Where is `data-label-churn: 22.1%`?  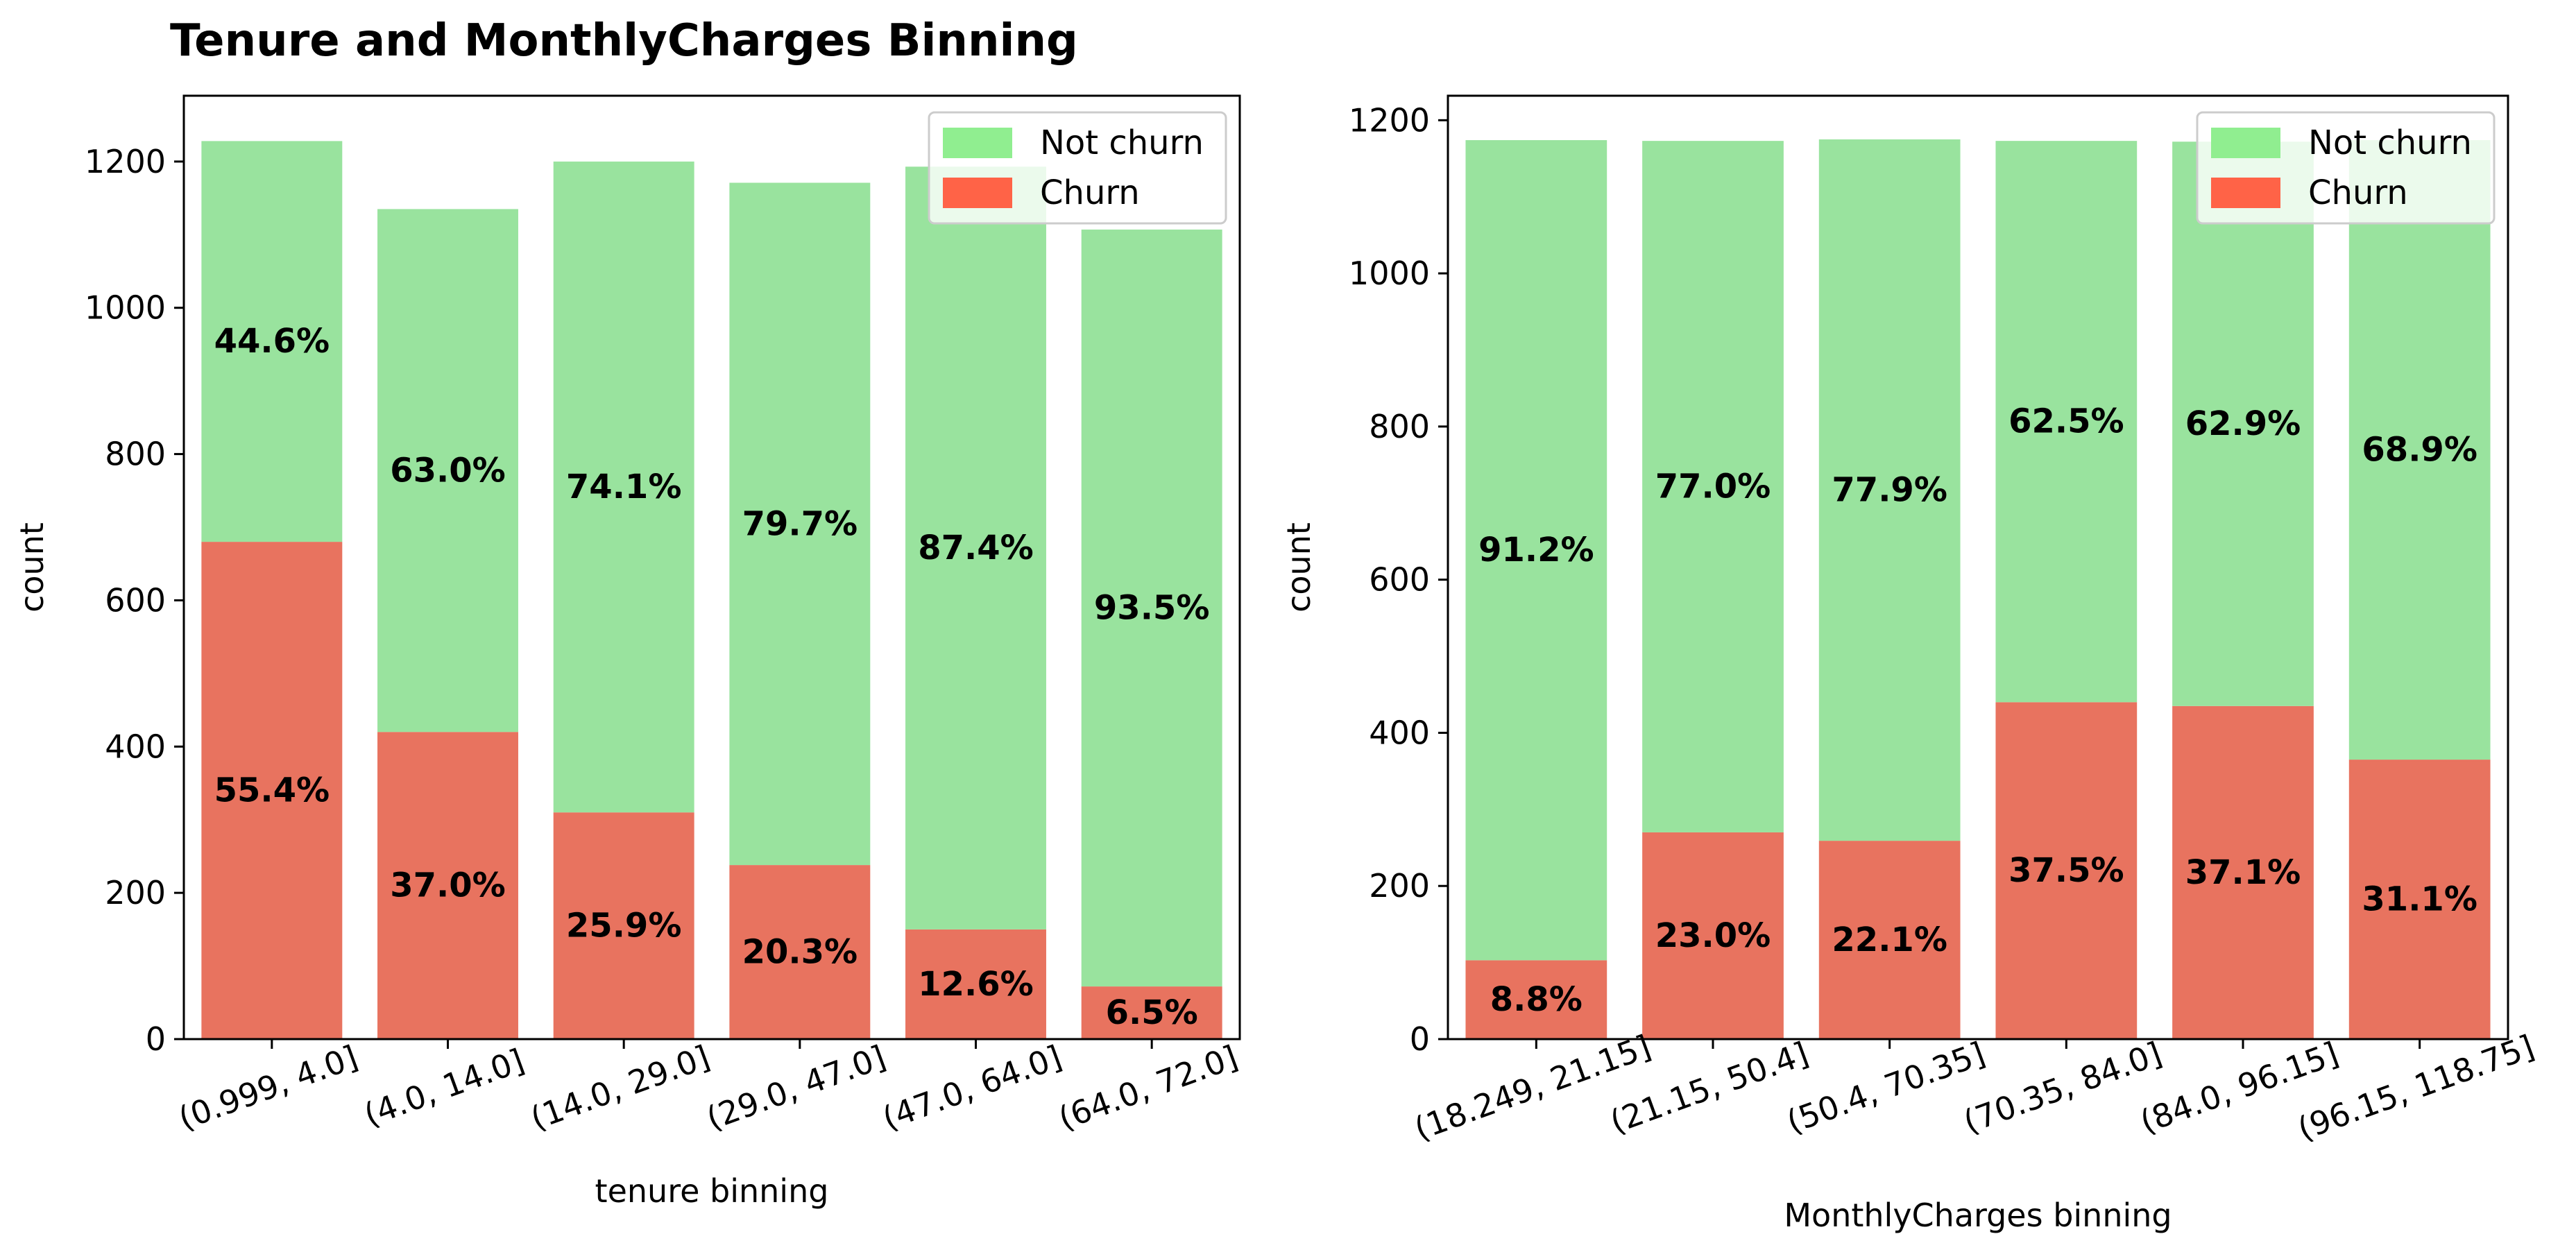 data-label-churn: 22.1% is located at coordinates (1889, 939).